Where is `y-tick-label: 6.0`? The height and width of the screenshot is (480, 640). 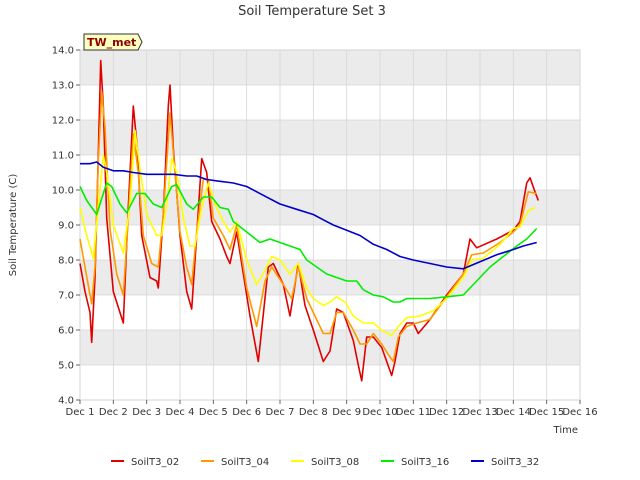
y-tick-label: 6.0 is located at coordinates (66, 331).